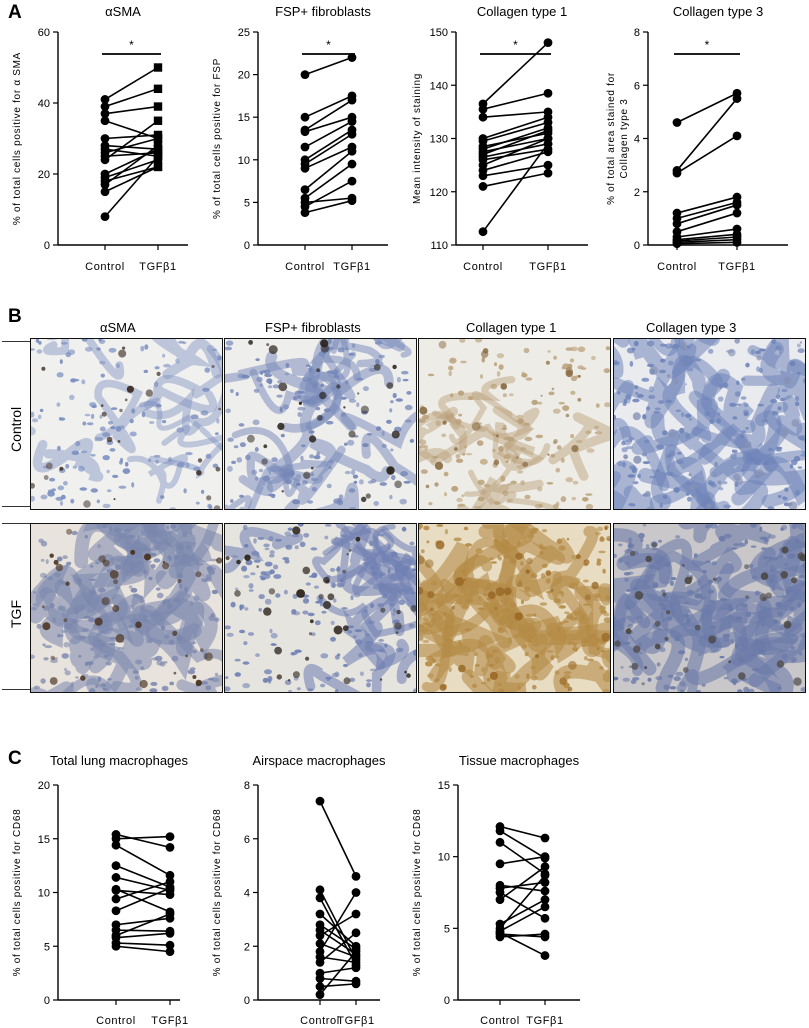 The height and width of the screenshot is (1028, 809). Describe the element at coordinates (519, 760) in the screenshot. I see `chart-title: Tissue macrophages` at that location.